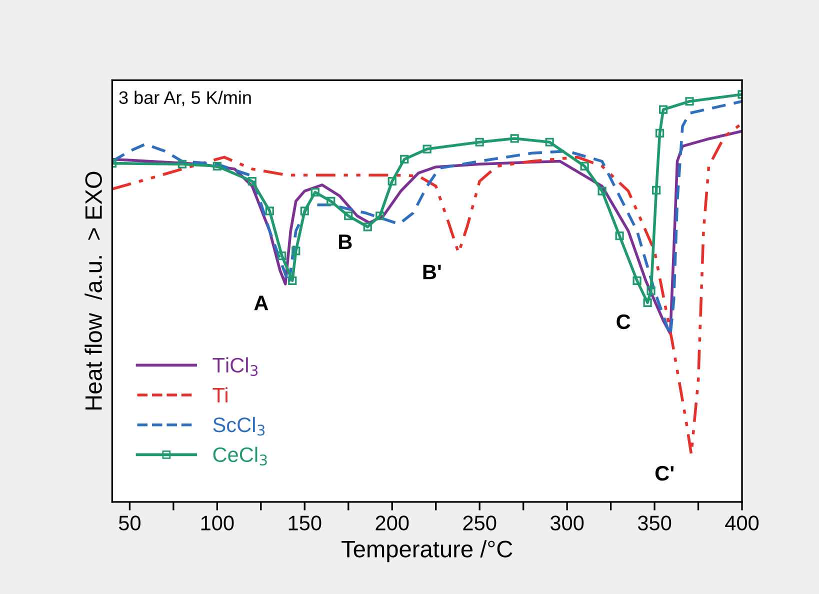 The height and width of the screenshot is (594, 819). What do you see at coordinates (239, 426) in the screenshot?
I see `legend-label: ScCl$_{3}$` at bounding box center [239, 426].